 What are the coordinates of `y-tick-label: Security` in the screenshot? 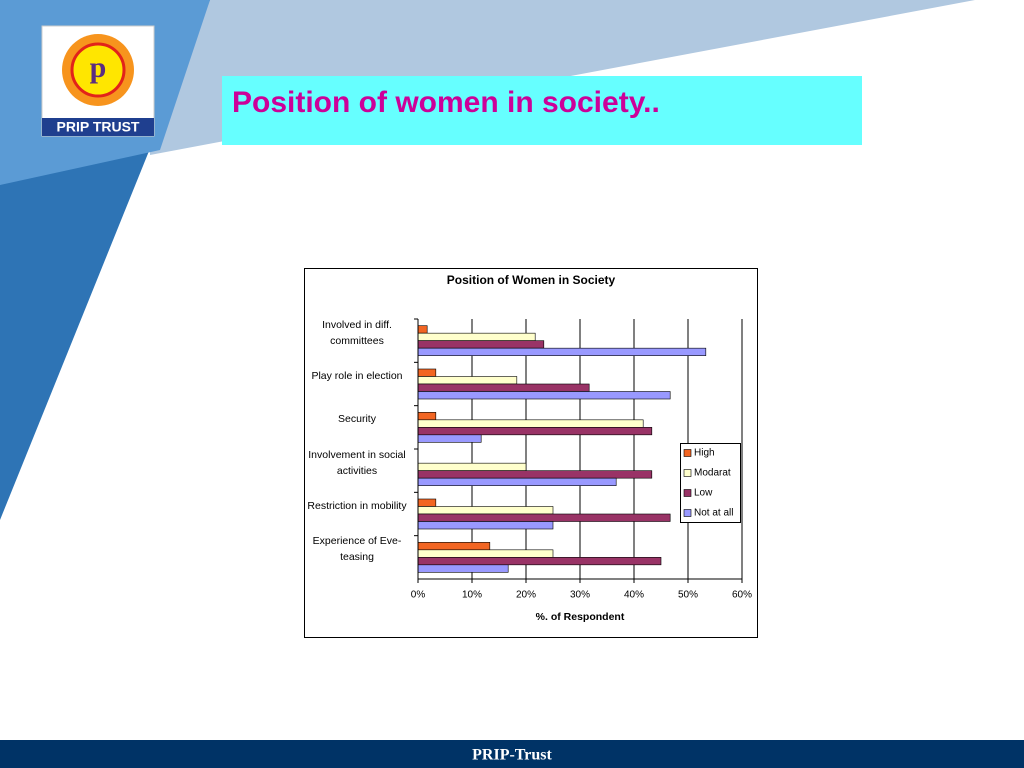 It's located at (357, 419).